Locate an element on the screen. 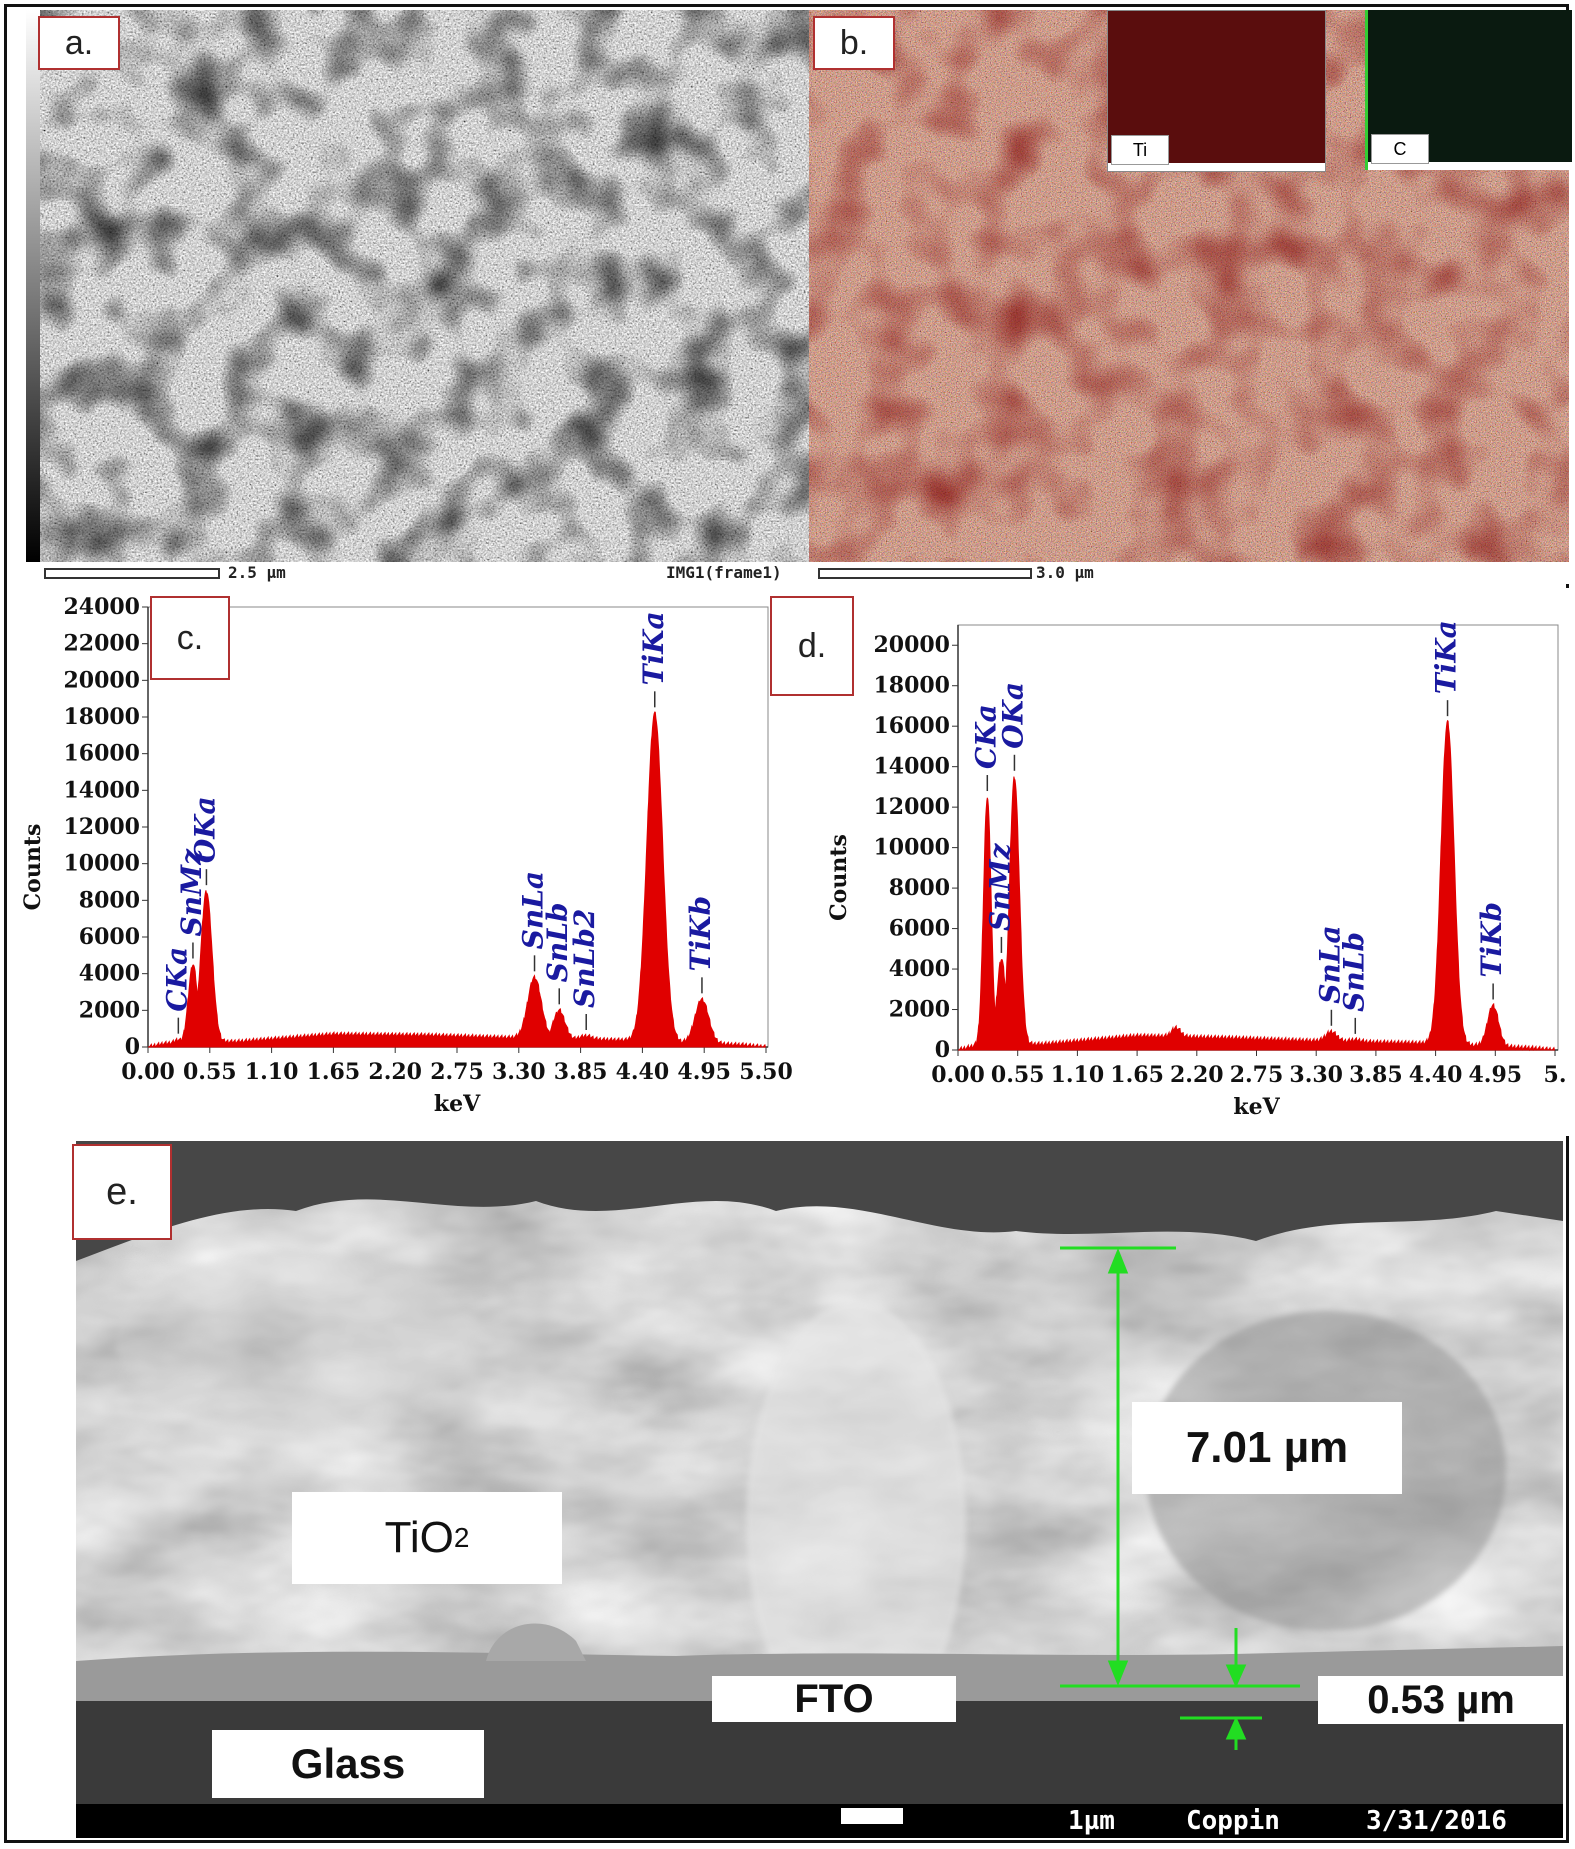 The width and height of the screenshot is (1575, 1849). fto-arrow-head-top is located at coordinates (1236, 1676).